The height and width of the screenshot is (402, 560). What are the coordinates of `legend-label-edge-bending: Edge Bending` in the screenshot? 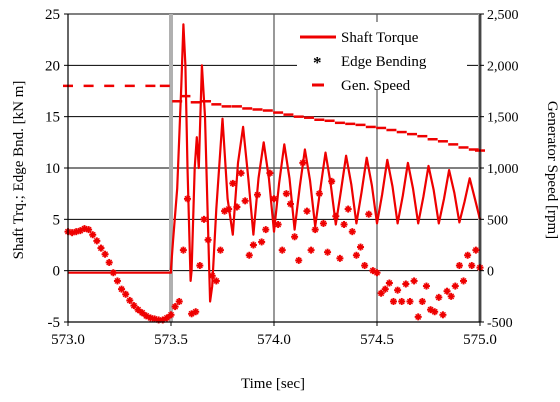 It's located at (384, 62).